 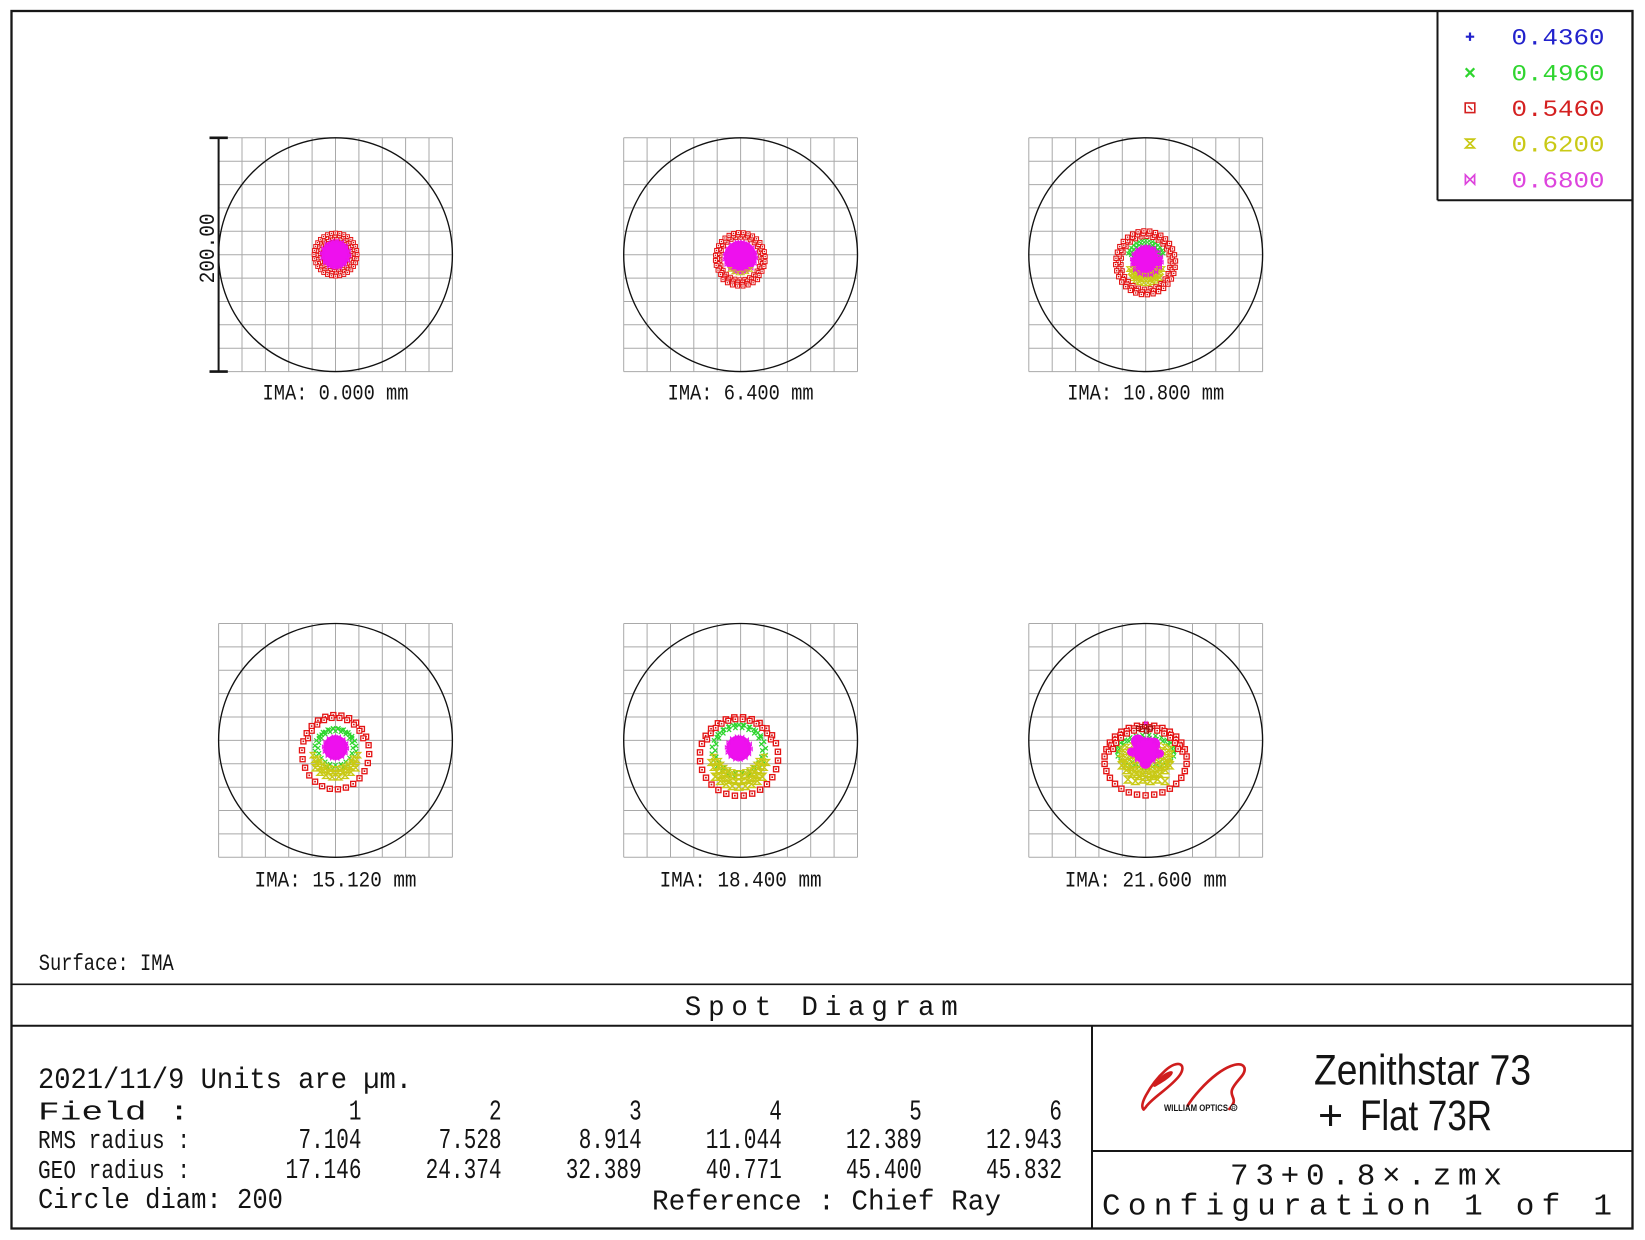 What do you see at coordinates (915, 1111) in the screenshot?
I see `svg-text: 5` at bounding box center [915, 1111].